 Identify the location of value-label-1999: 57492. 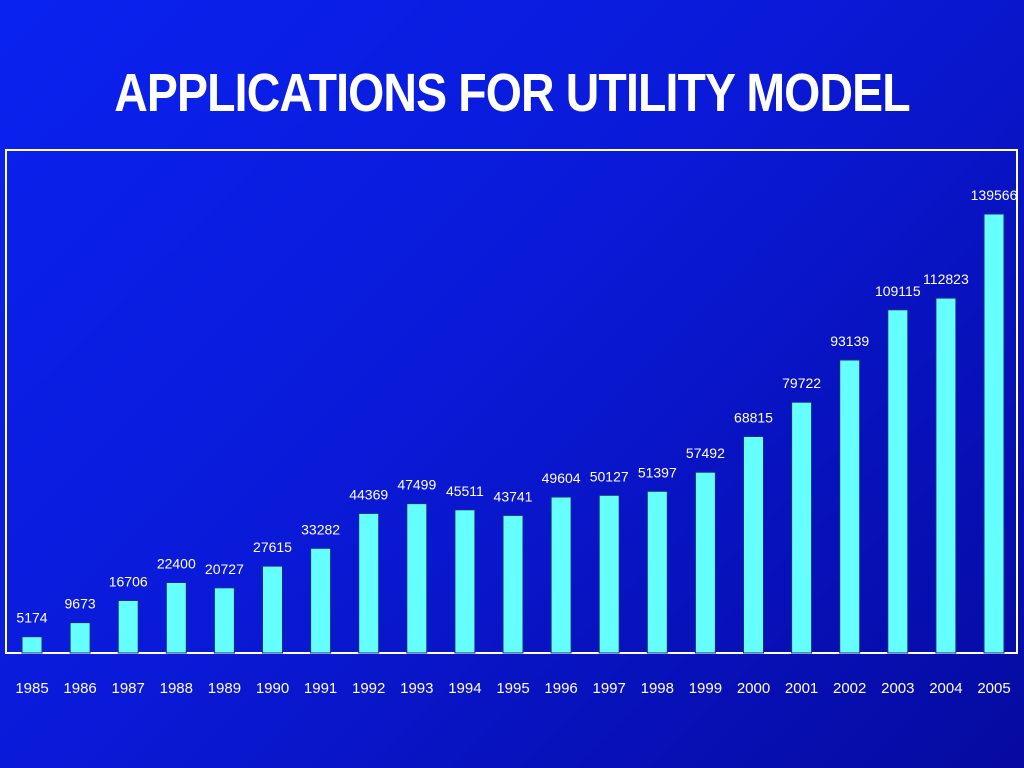
(705, 453).